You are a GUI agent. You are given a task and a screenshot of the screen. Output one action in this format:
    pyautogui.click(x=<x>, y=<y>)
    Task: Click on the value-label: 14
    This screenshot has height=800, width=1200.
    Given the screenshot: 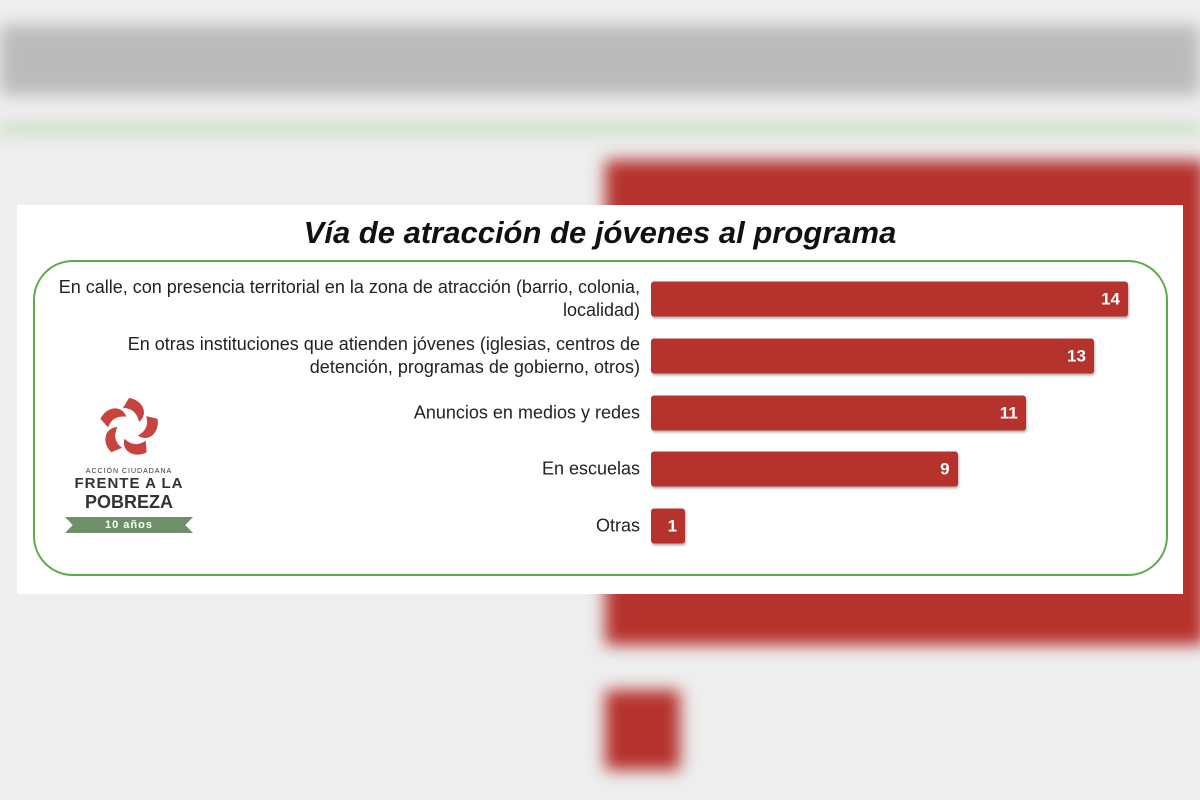 What is the action you would take?
    pyautogui.click(x=1110, y=299)
    